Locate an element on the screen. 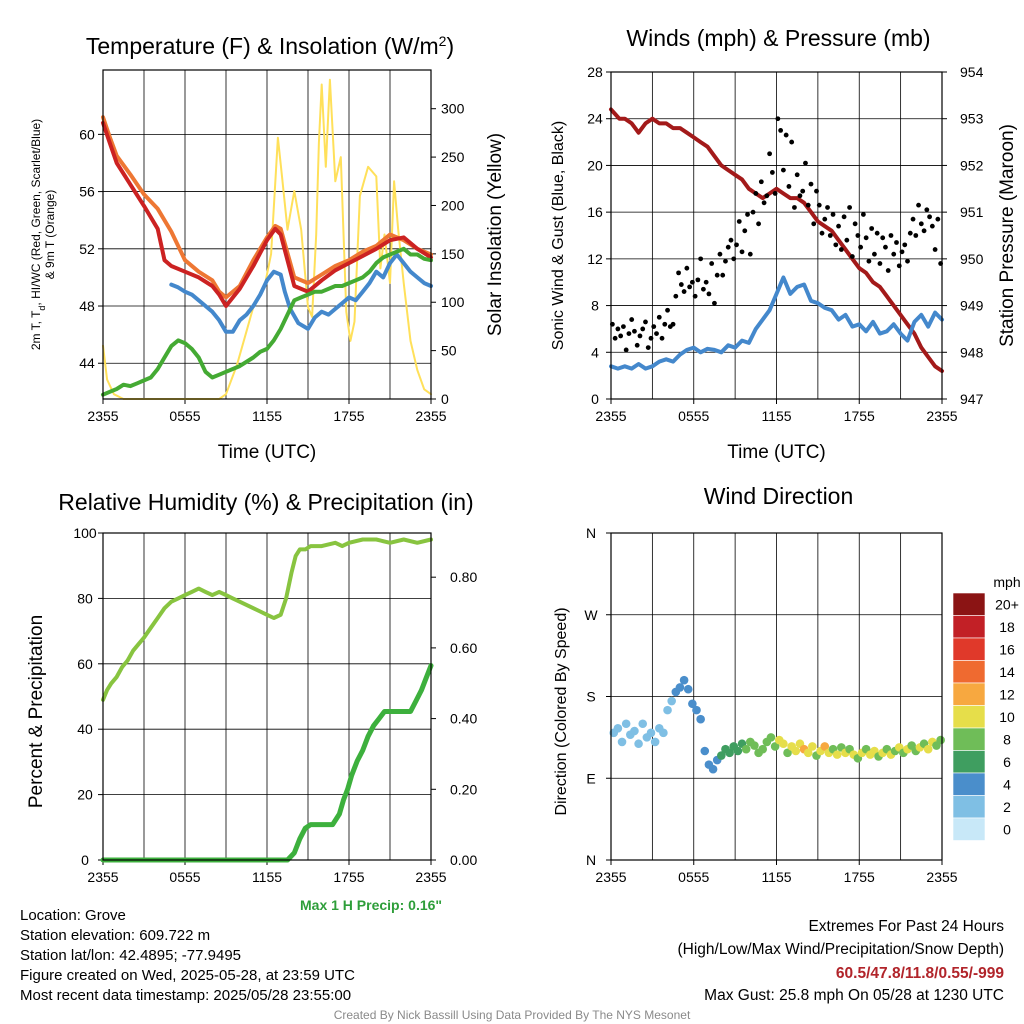 This screenshot has height=1024, width=1024. y-tick-label: 16 is located at coordinates (595, 212).